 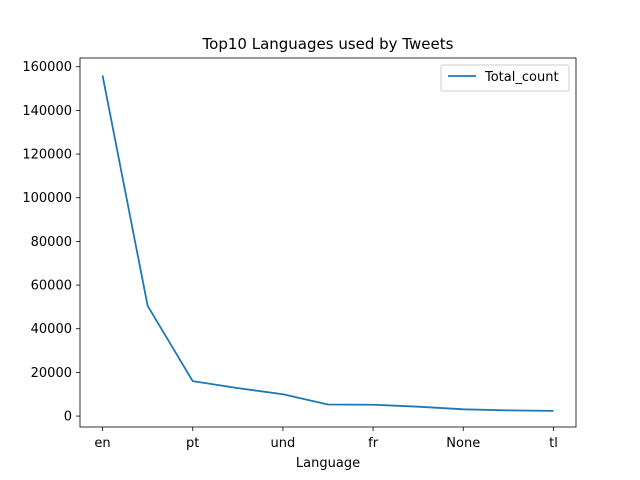 I want to click on x-tick-label: und, so click(x=283, y=443).